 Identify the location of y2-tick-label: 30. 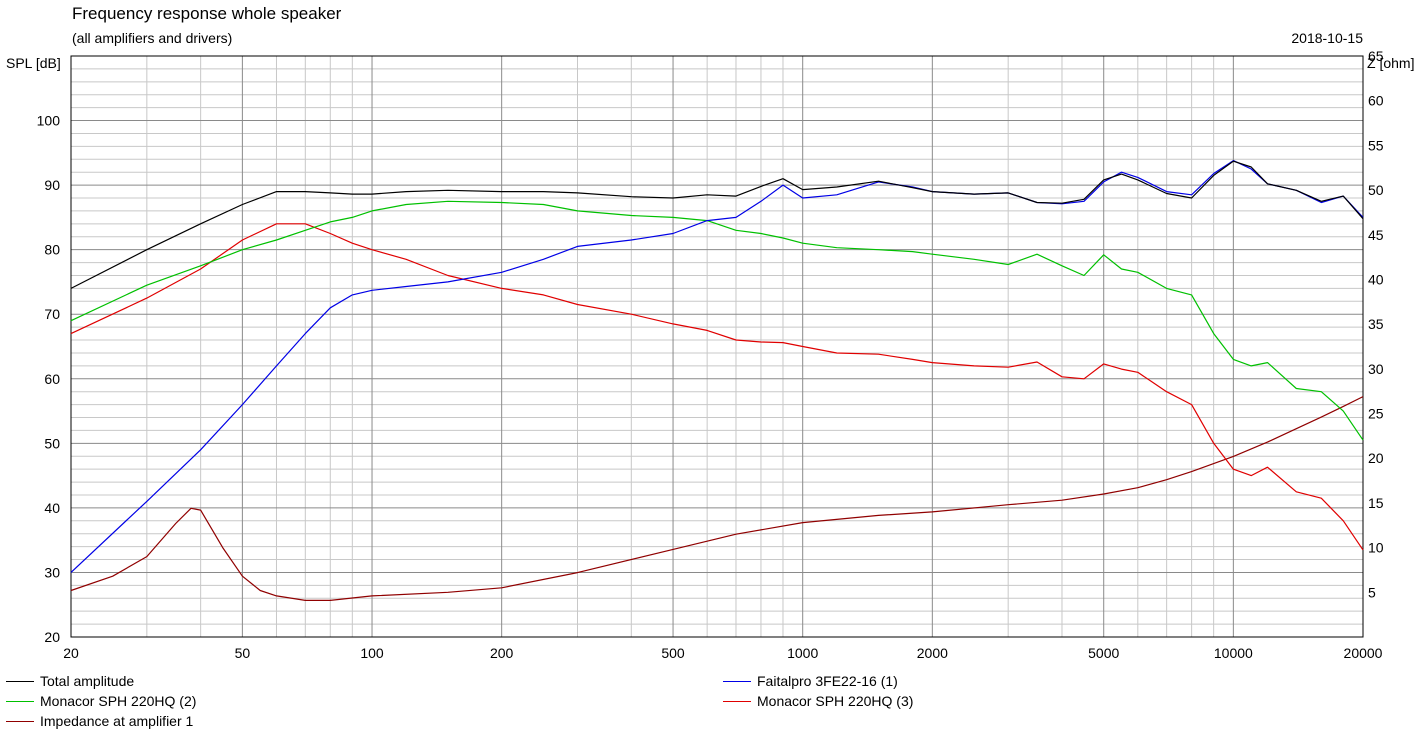
(1376, 369).